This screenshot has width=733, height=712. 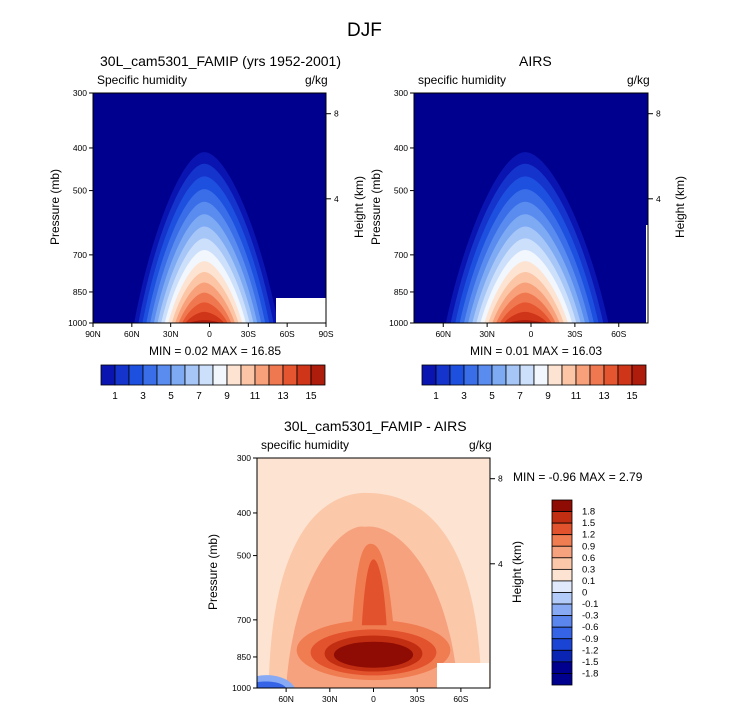 I want to click on model-height-tick-label: 4, so click(x=336, y=199).